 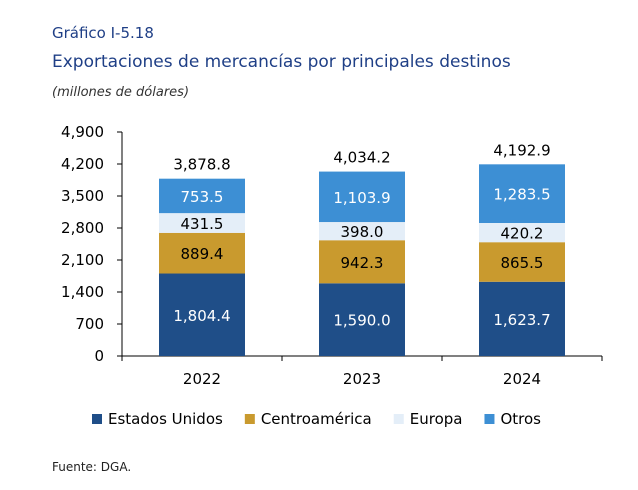 What do you see at coordinates (82, 196) in the screenshot?
I see `y-tick-label: 3,500` at bounding box center [82, 196].